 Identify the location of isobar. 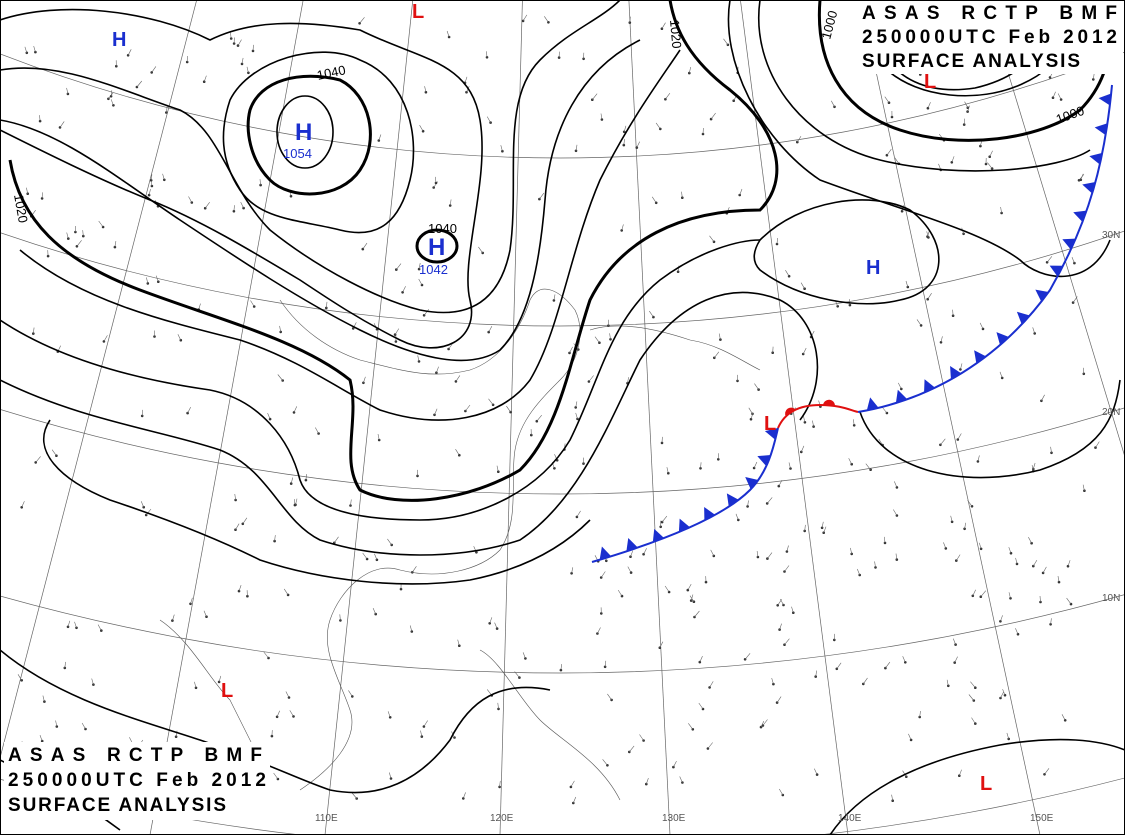
(977, 786).